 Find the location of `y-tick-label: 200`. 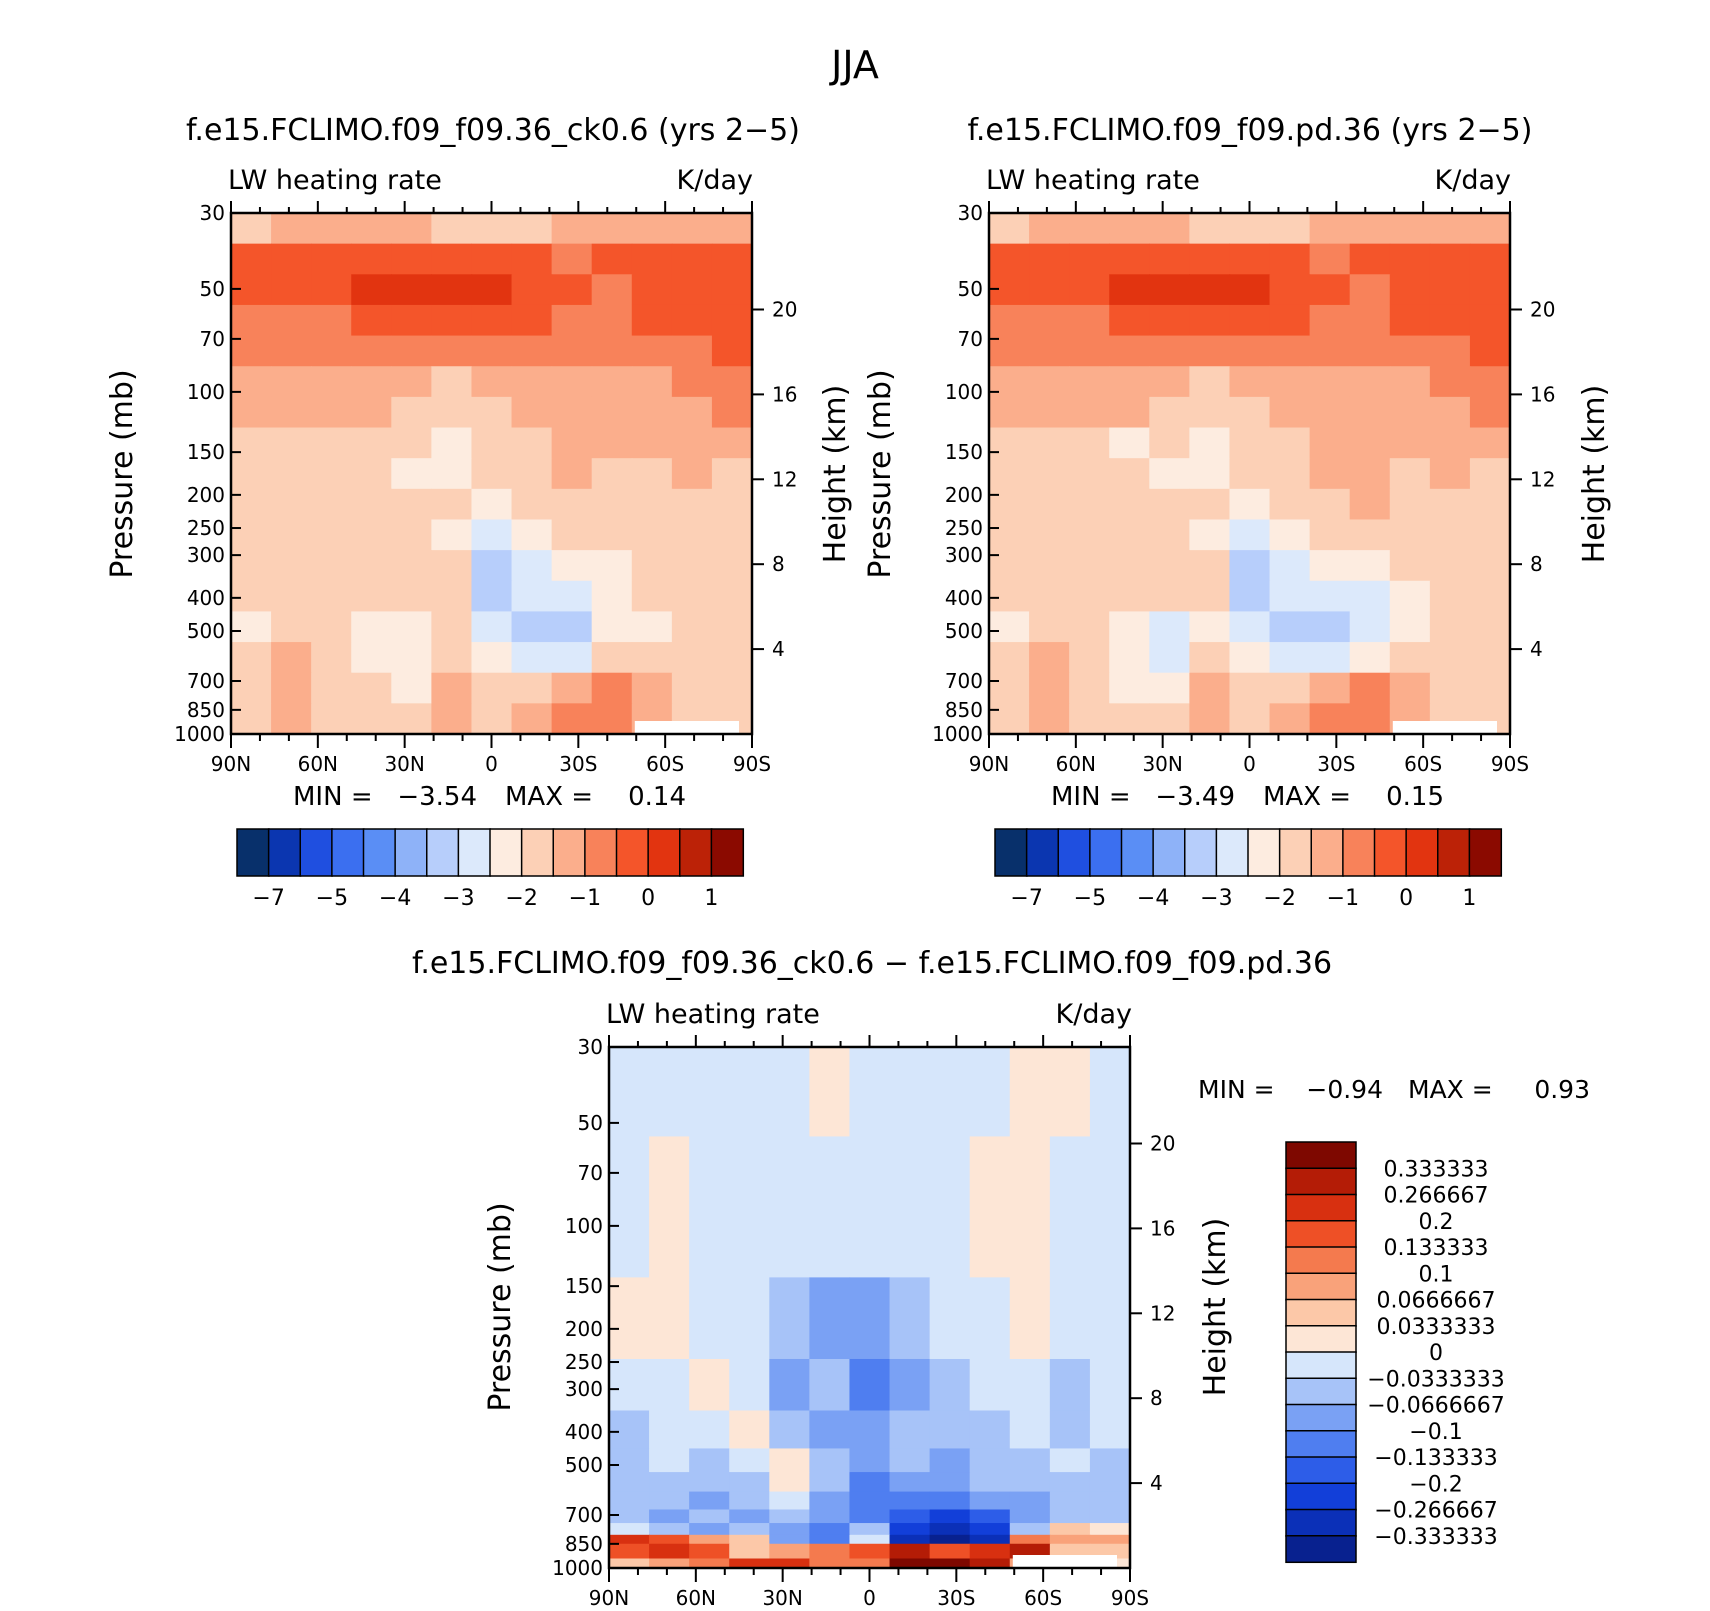

y-tick-label: 200 is located at coordinates (206, 495).